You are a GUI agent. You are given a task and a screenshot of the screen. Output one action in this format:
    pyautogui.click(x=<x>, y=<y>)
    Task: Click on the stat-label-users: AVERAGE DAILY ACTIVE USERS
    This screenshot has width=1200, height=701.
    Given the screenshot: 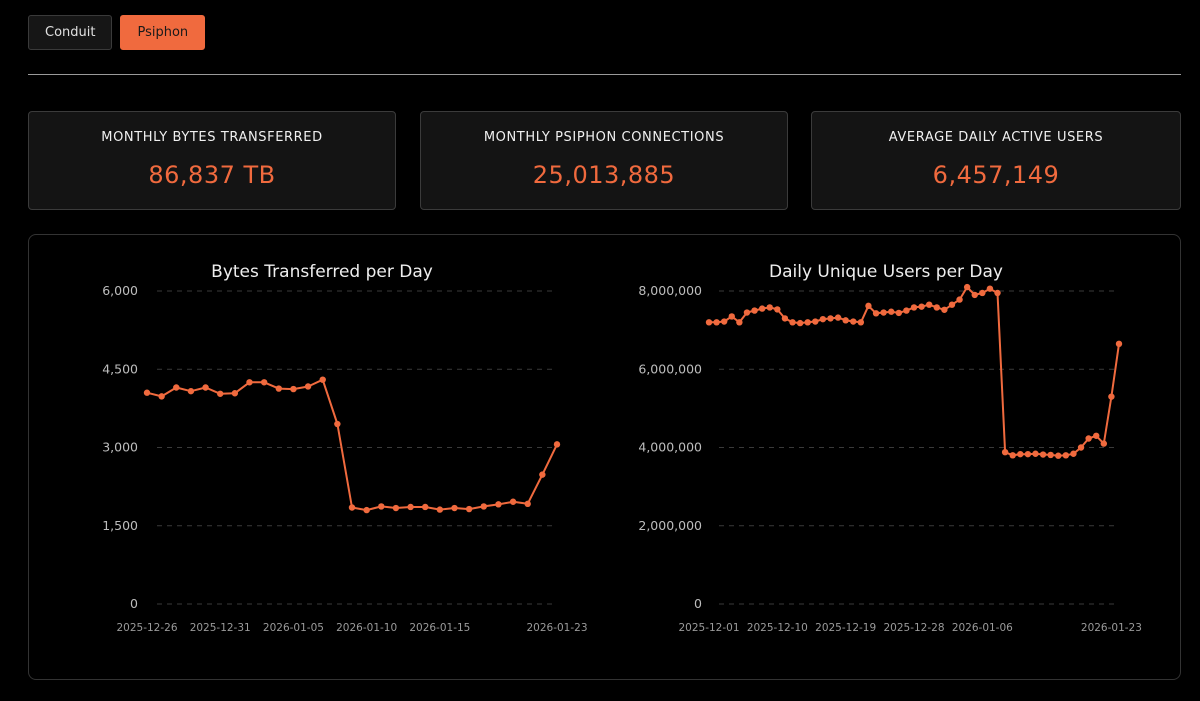 What is the action you would take?
    pyautogui.click(x=996, y=137)
    